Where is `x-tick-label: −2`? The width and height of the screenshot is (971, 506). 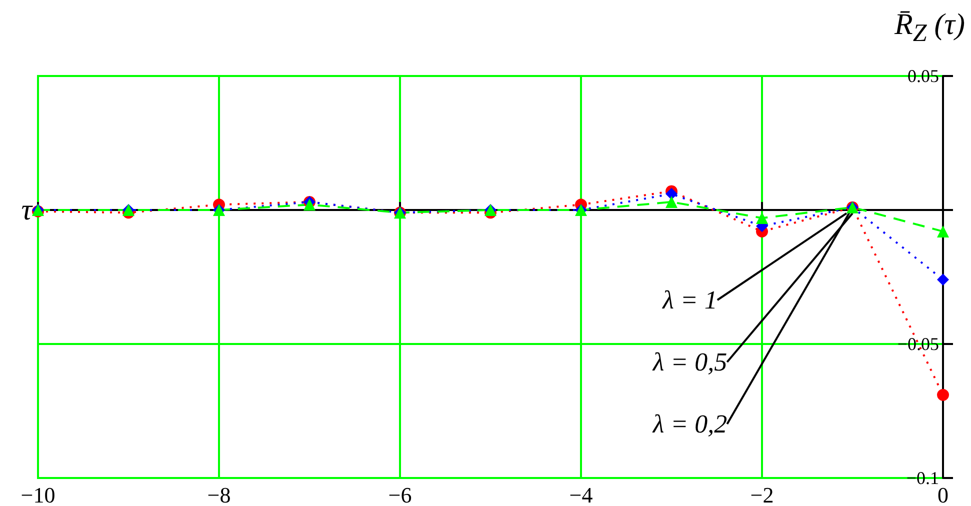
x-tick-label: −2 is located at coordinates (762, 494).